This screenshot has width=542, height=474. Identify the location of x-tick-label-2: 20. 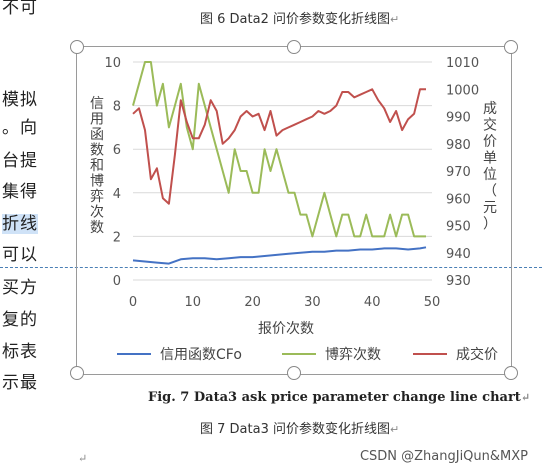
(252, 302).